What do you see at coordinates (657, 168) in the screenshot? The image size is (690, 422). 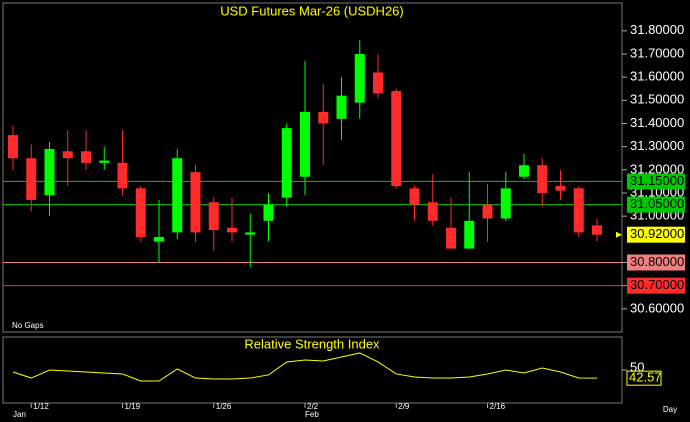 I see `y-tick-label: 31.20000` at bounding box center [657, 168].